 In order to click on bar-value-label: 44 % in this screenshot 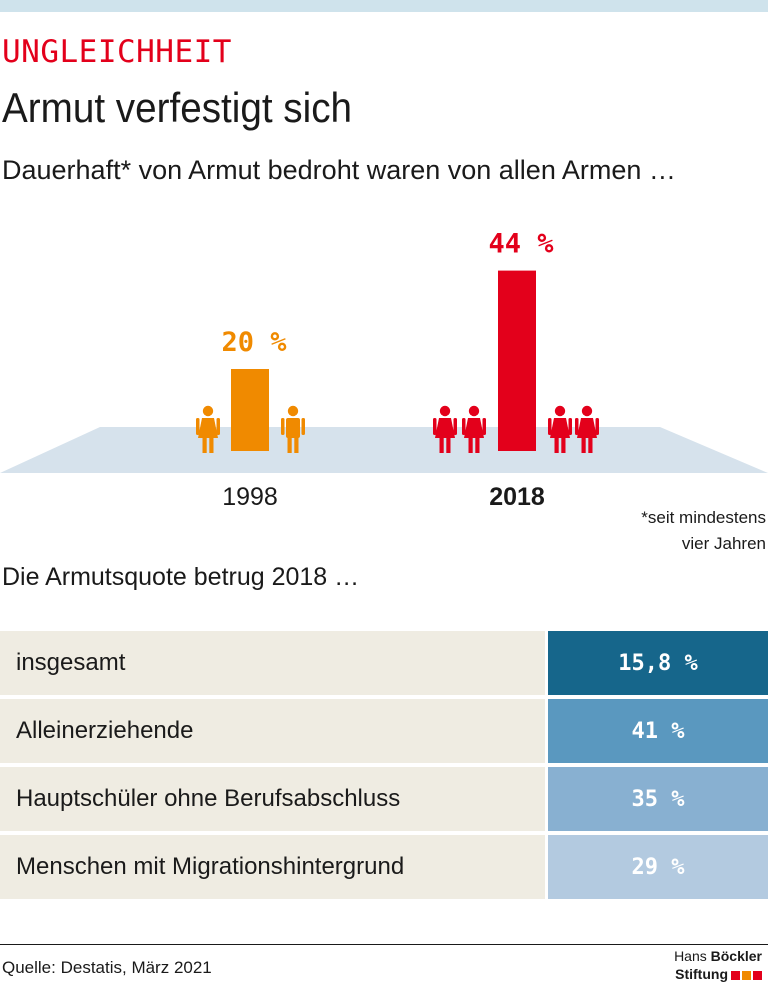, I will do `click(521, 244)`.